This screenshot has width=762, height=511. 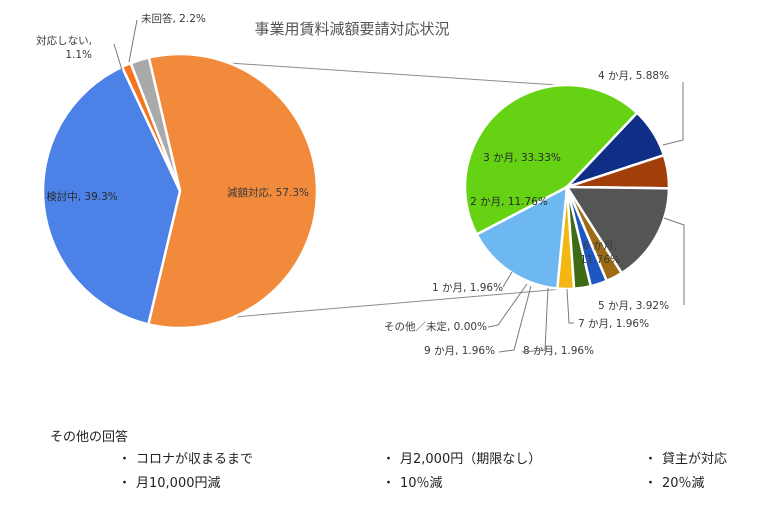 What do you see at coordinates (600, 253) in the screenshot?
I see `slice-label: 6 か月, 11.76%` at bounding box center [600, 253].